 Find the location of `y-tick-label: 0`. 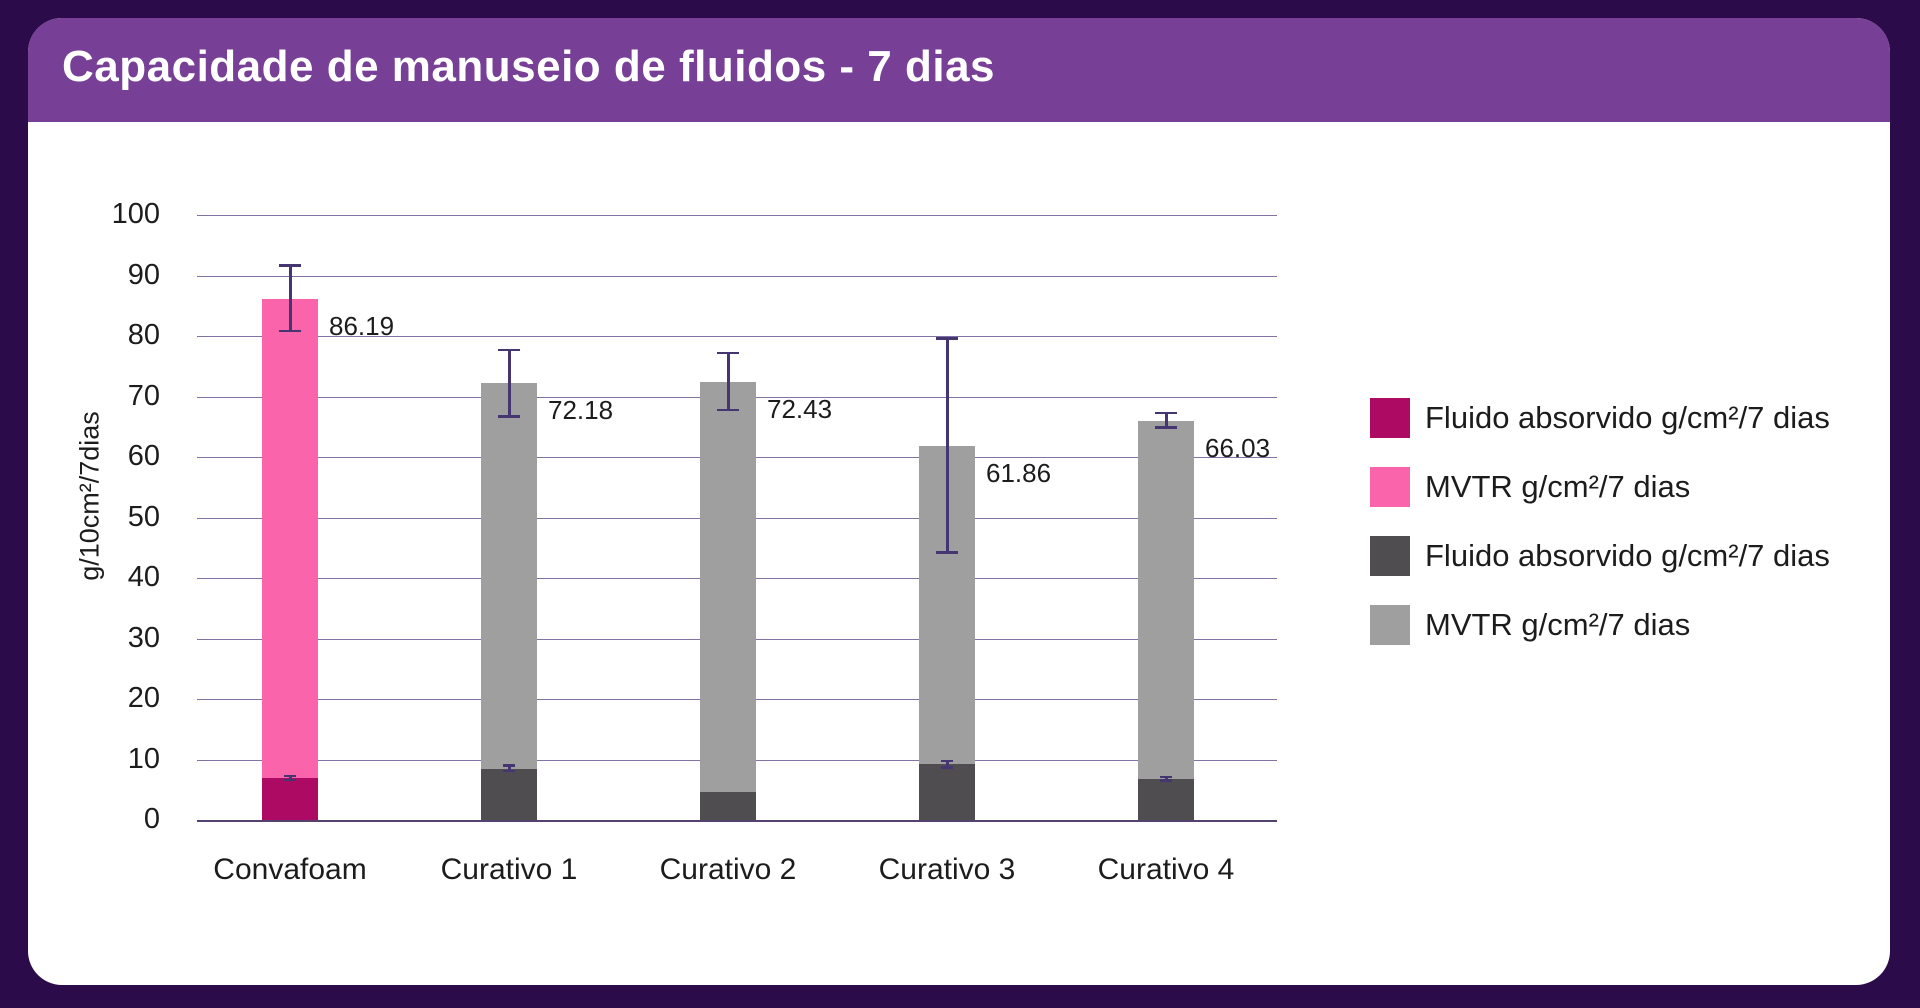

y-tick-label: 0 is located at coordinates (151, 818).